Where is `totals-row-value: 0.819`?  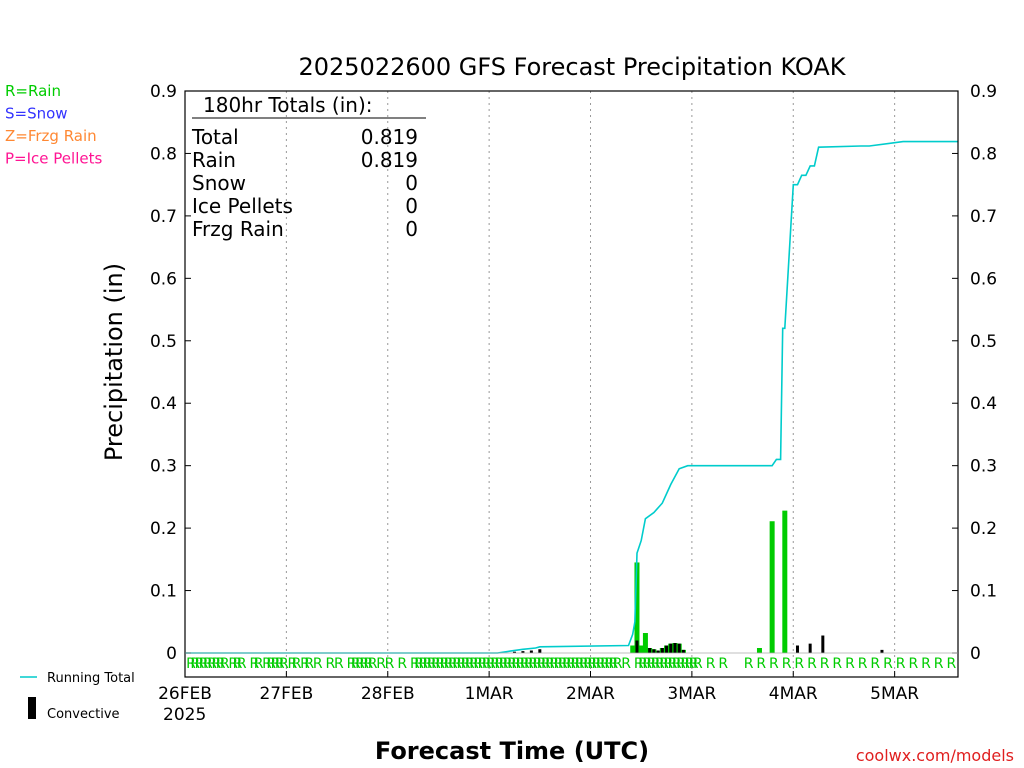
totals-row-value: 0.819 is located at coordinates (389, 160).